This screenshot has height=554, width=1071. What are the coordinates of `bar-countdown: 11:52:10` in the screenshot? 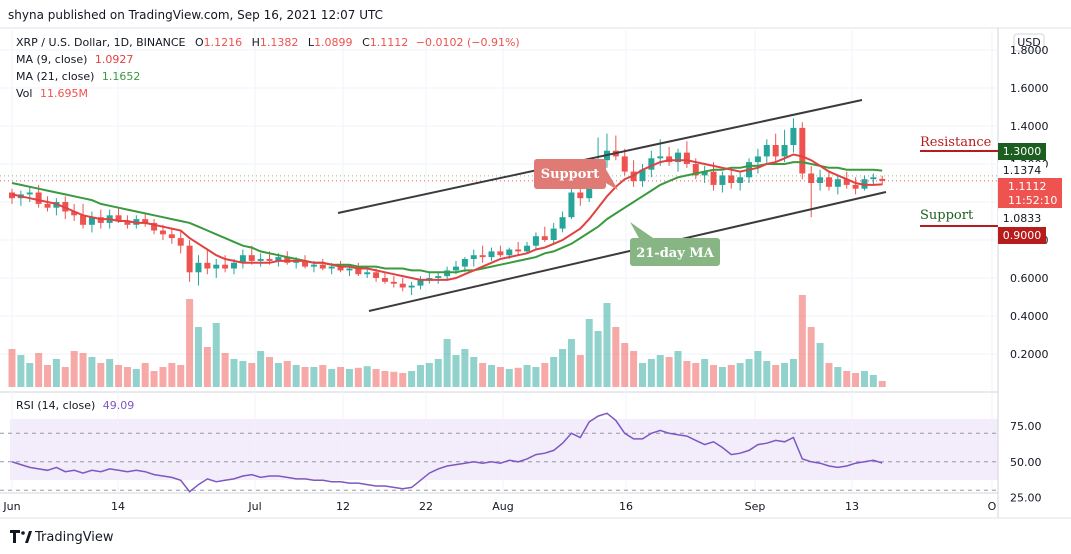 It's located at (1032, 200).